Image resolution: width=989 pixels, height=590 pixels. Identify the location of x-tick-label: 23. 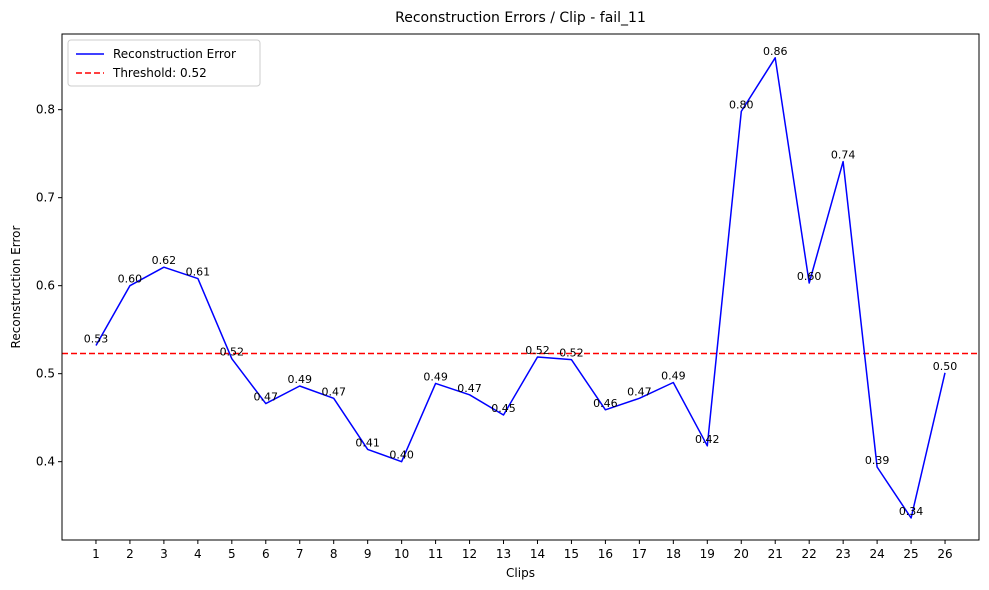
(843, 554).